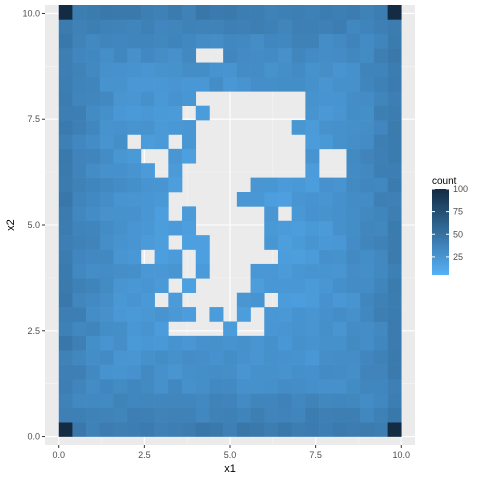 This screenshot has width=480, height=480. I want to click on legend-title: count, so click(444, 181).